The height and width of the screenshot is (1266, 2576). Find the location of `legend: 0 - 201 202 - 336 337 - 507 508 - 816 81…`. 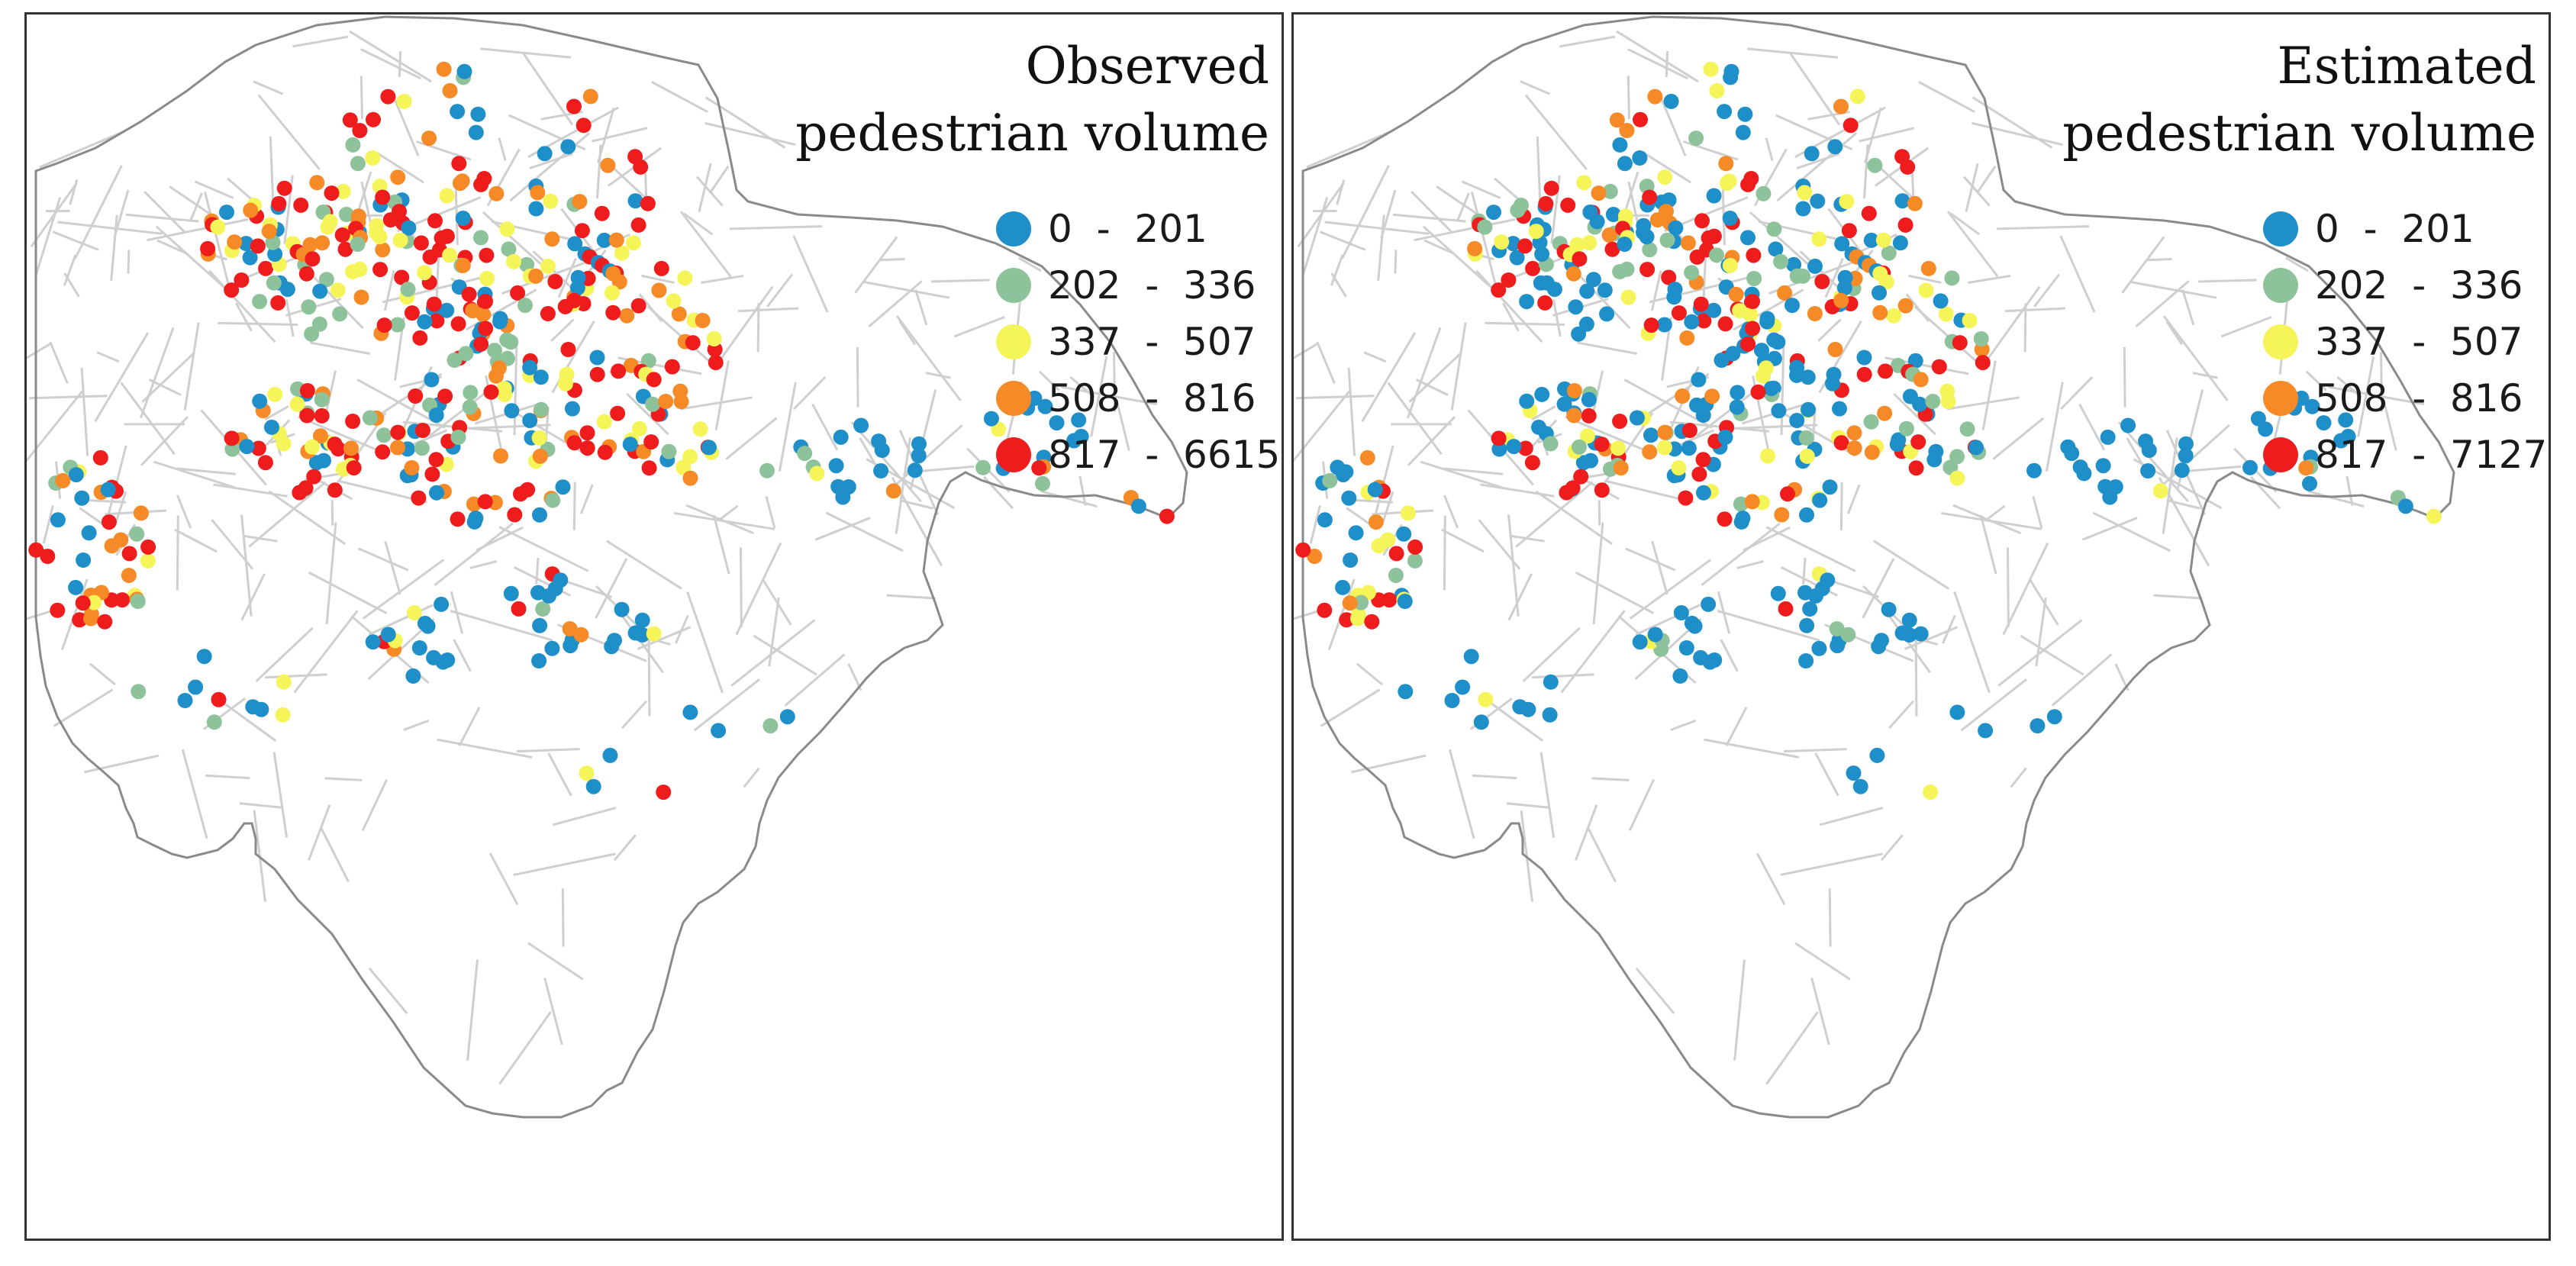

legend: 0 - 201 202 - 336 337 - 507 508 - 816 81… is located at coordinates (1138, 345).